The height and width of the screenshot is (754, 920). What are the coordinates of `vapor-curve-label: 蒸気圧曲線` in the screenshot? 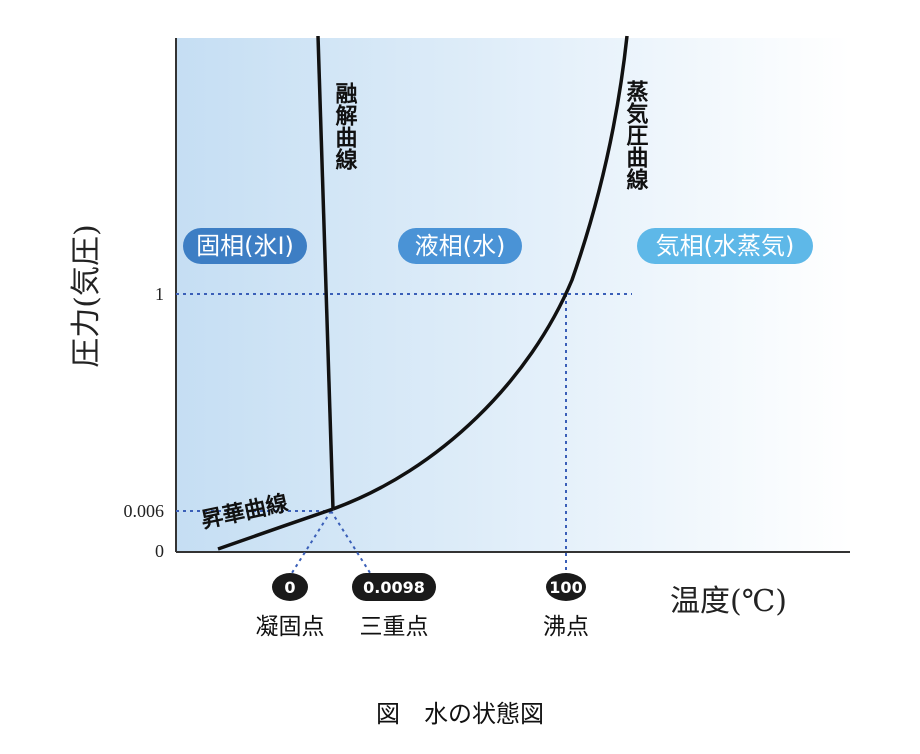 It's located at (636, 135).